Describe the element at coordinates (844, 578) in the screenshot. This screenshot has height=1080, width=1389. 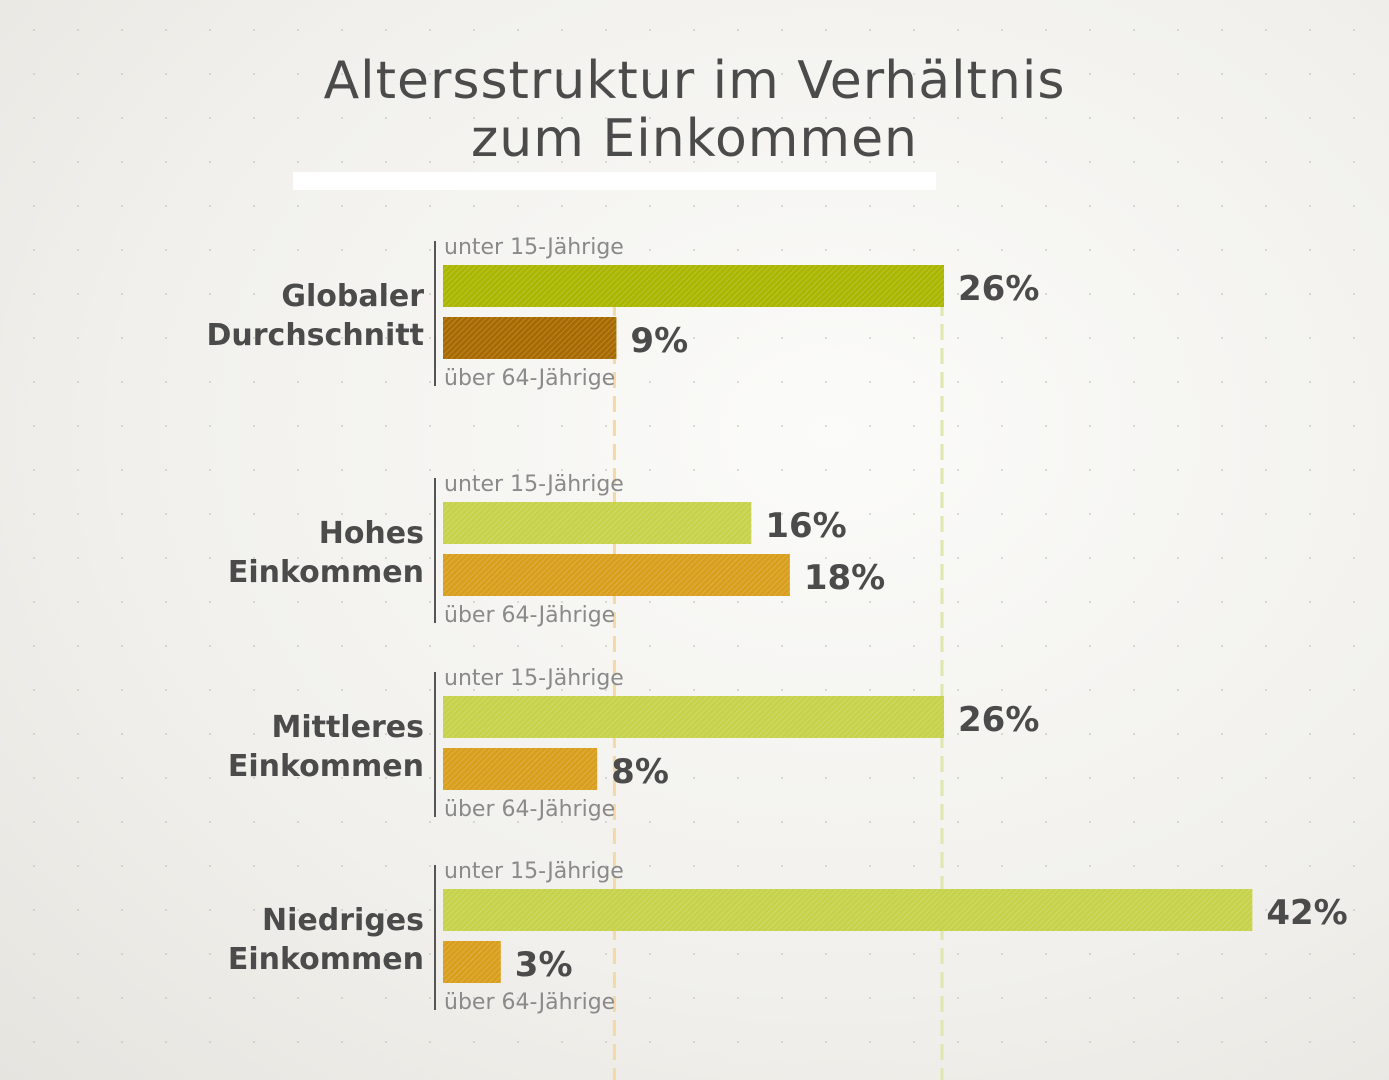
I see `value-label: 18%` at that location.